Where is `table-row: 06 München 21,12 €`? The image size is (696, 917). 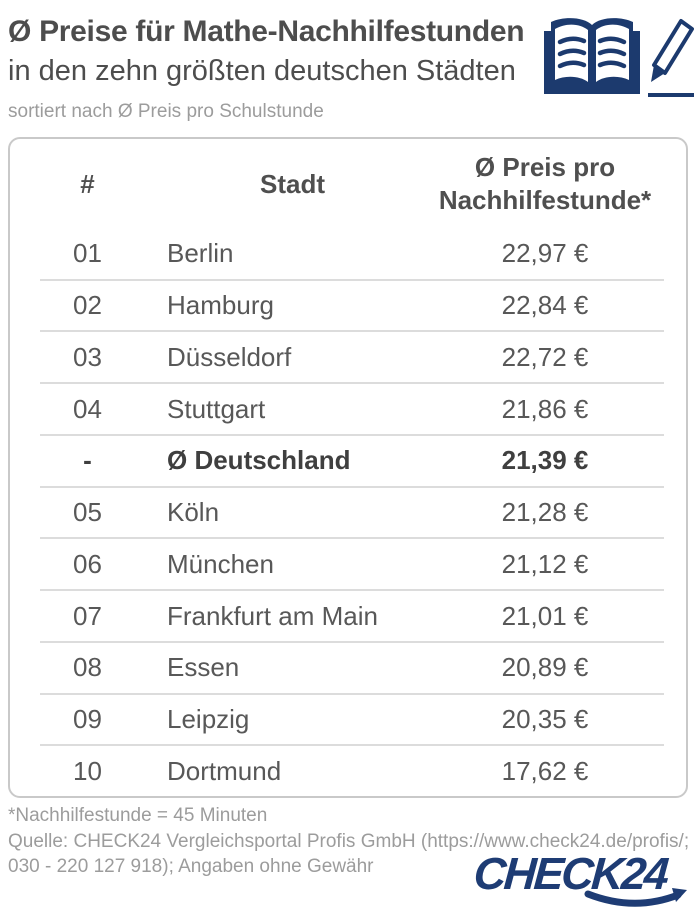 table-row: 06 München 21,12 € is located at coordinates (348, 564).